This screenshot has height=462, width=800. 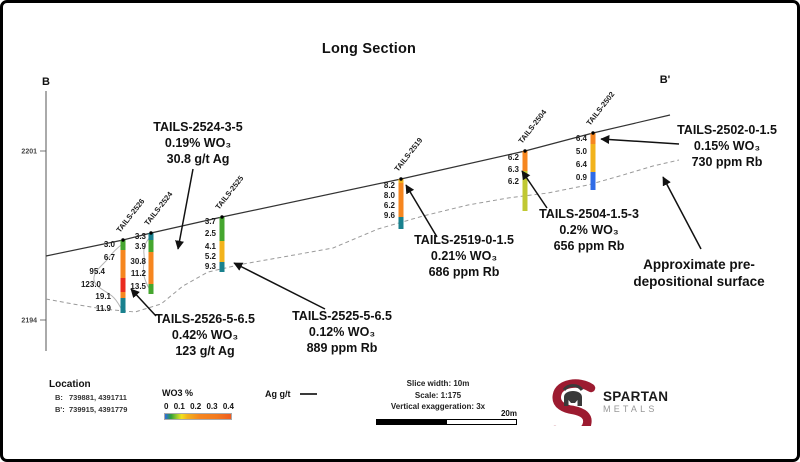 I want to click on assay-value-label: 6.7, so click(x=110, y=257).